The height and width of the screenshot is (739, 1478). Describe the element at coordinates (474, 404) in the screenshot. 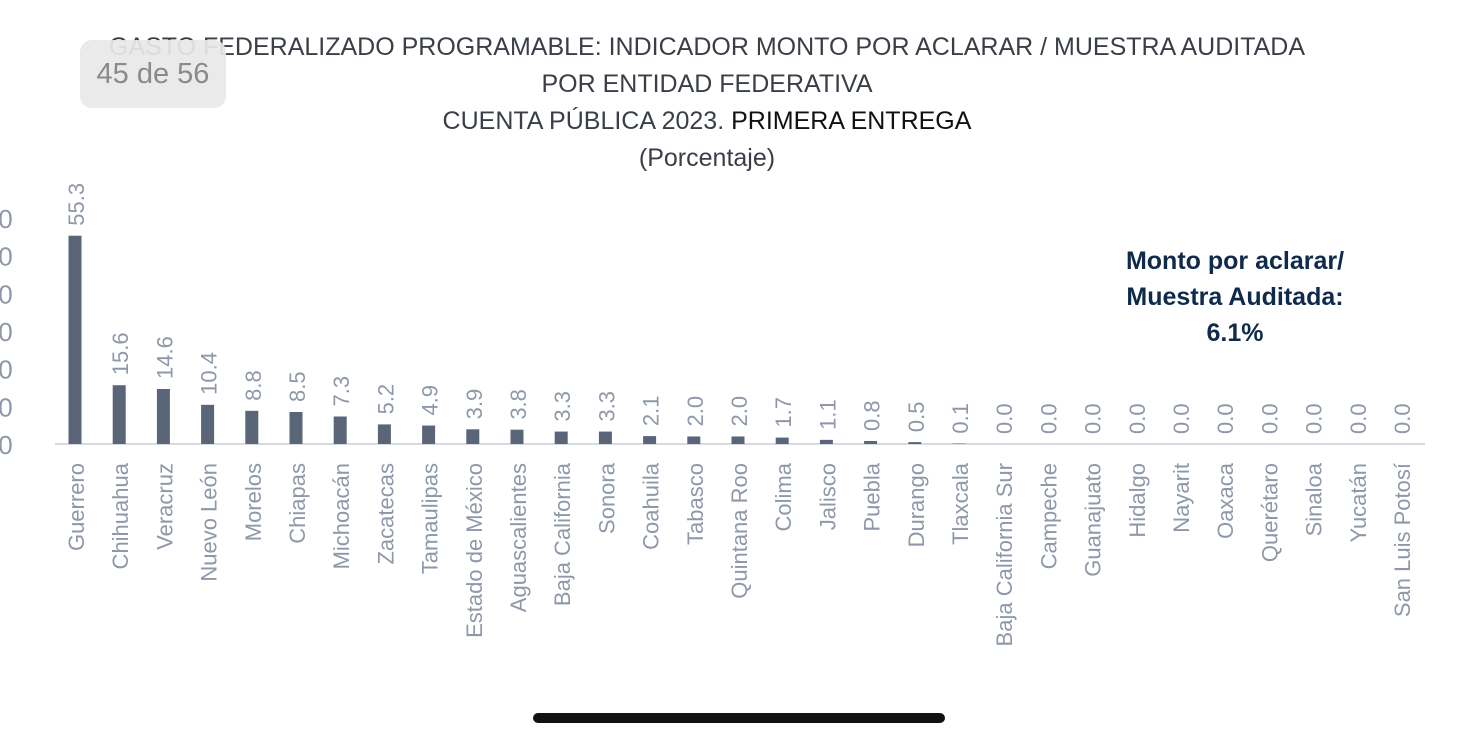

I see `bar-value-label: 3.9` at that location.